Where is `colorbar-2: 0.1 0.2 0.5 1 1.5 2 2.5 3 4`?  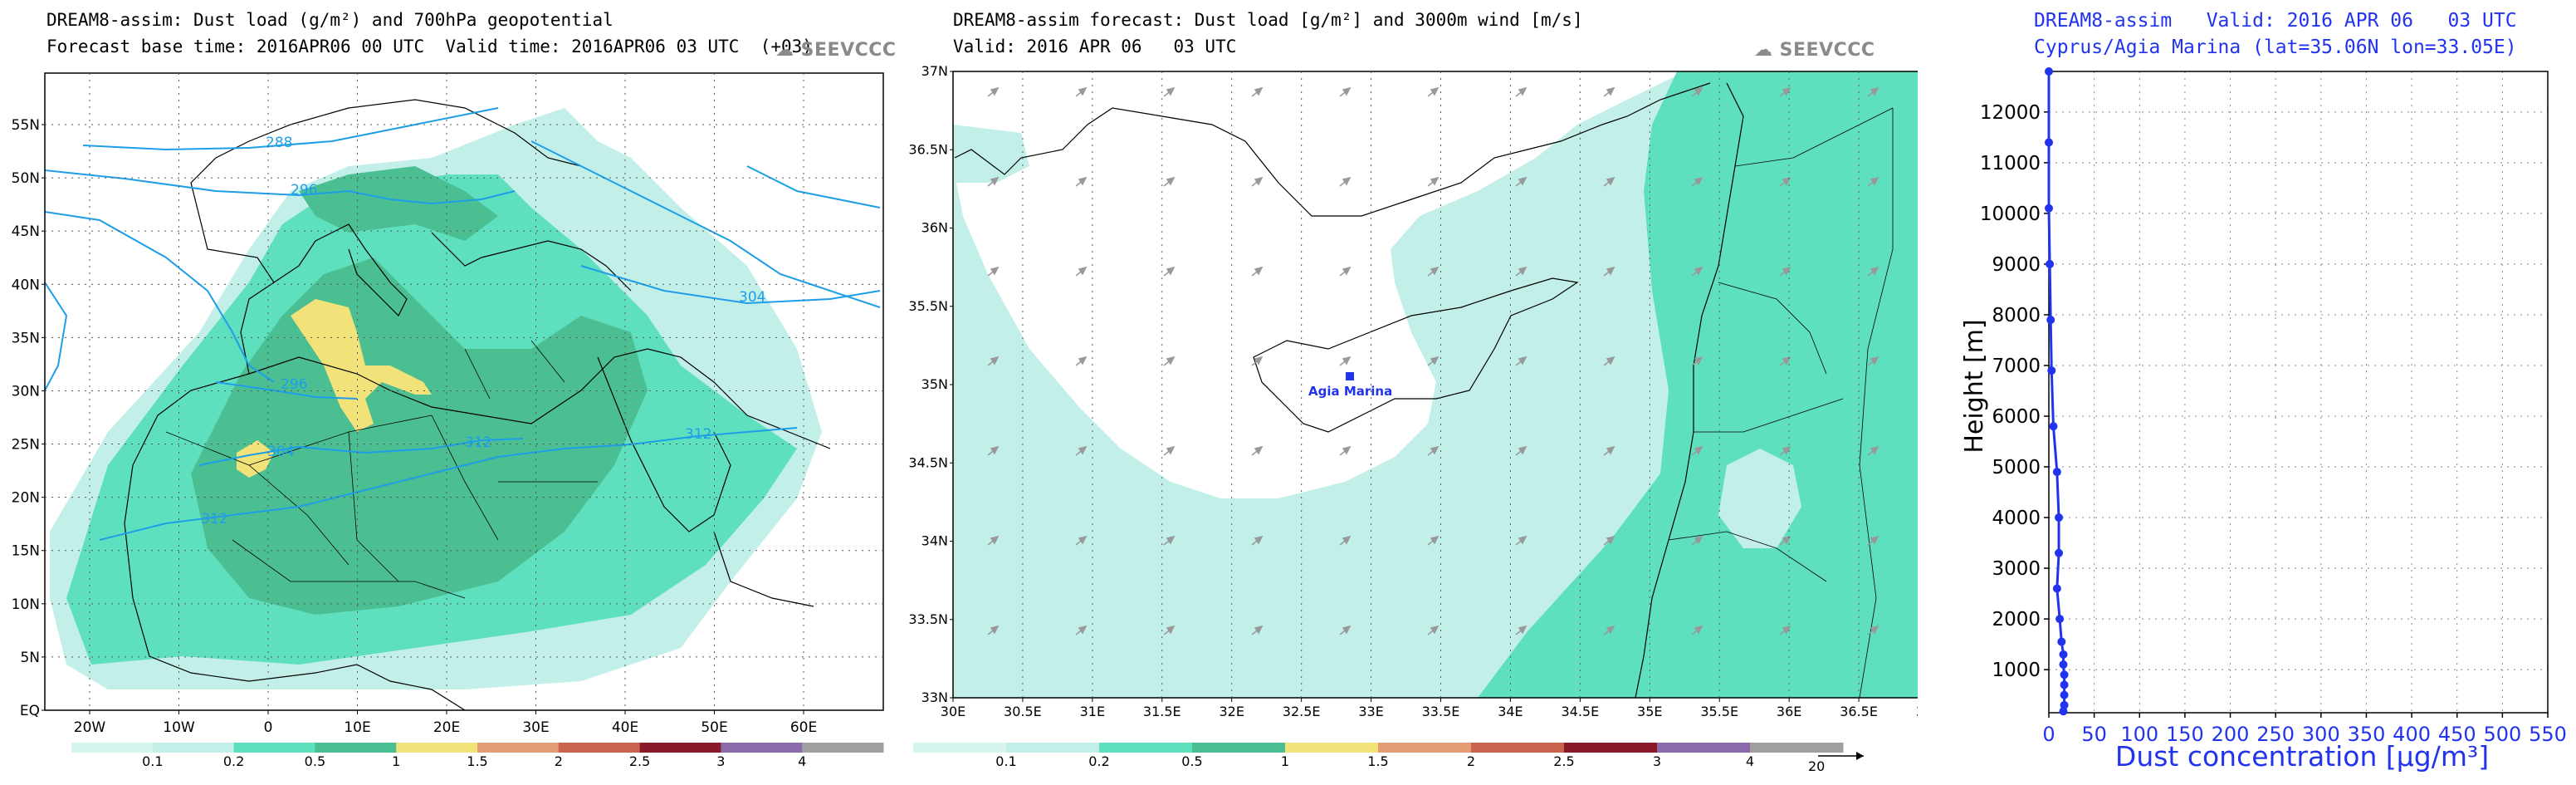 colorbar-2: 0.1 0.2 0.5 1 1.5 2 2.5 3 4 is located at coordinates (1378, 756).